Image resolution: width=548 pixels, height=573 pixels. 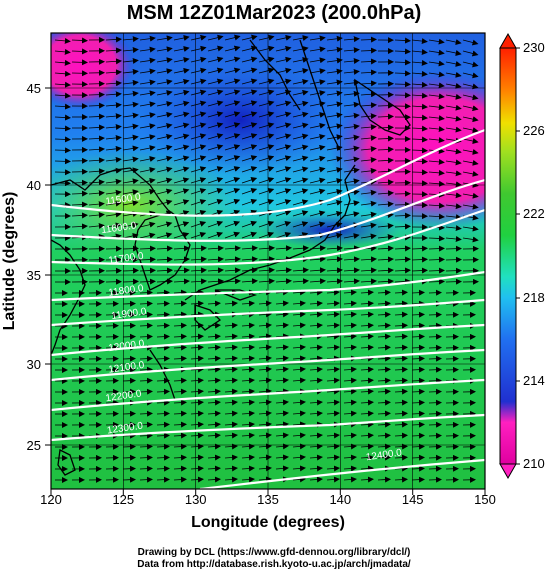 What do you see at coordinates (124, 396) in the screenshot?
I see `contour-label: 12200.0` at bounding box center [124, 396].